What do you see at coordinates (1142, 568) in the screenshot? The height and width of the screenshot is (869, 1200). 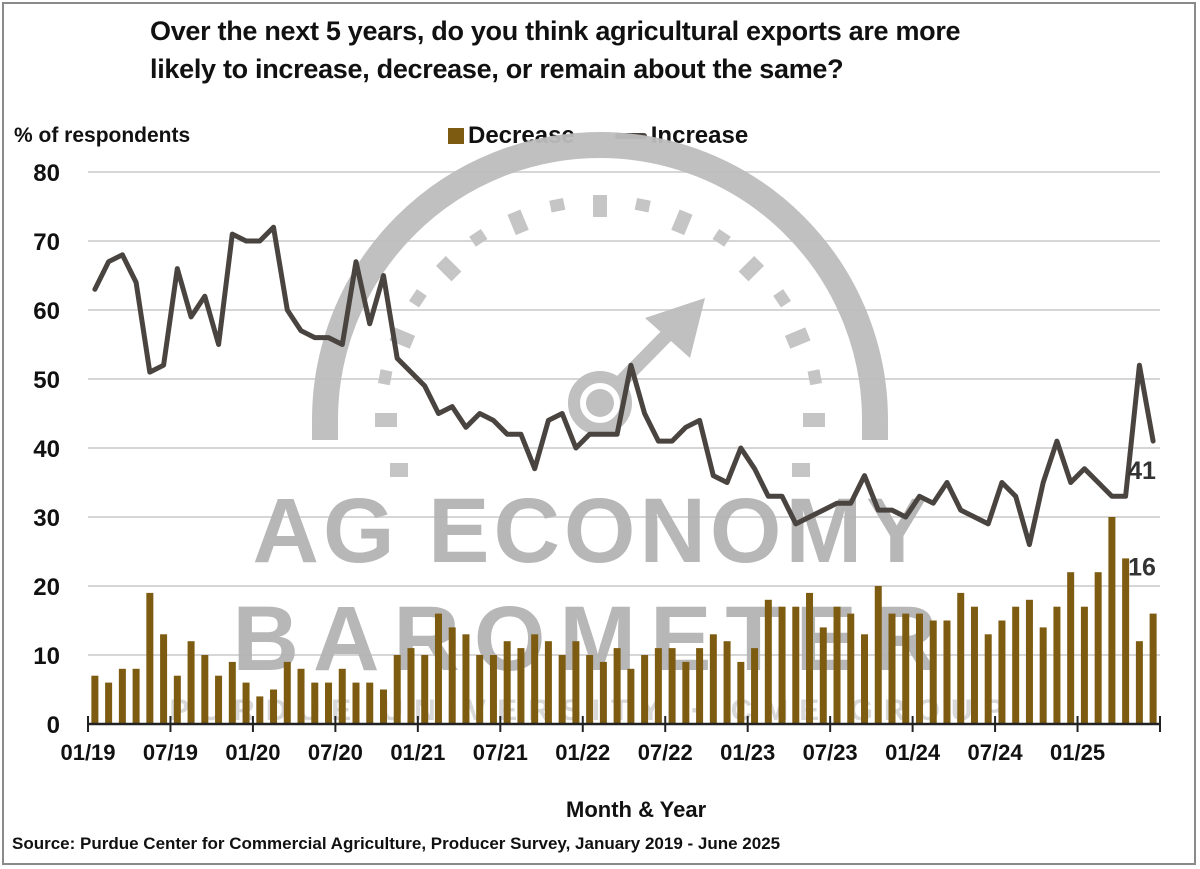 I see `decrease-end-label: 16` at bounding box center [1142, 568].